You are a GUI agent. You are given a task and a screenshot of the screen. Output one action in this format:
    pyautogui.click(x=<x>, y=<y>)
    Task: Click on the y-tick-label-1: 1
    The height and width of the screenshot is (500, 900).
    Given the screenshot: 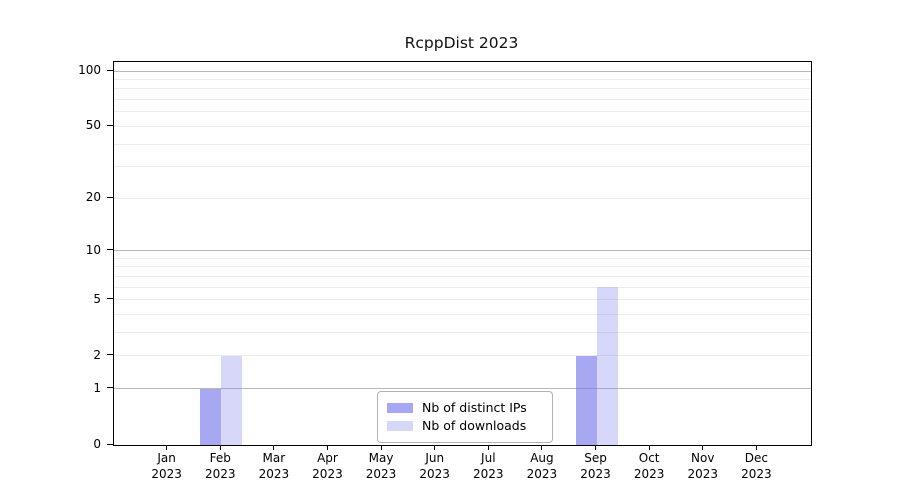 What is the action you would take?
    pyautogui.click(x=97, y=387)
    